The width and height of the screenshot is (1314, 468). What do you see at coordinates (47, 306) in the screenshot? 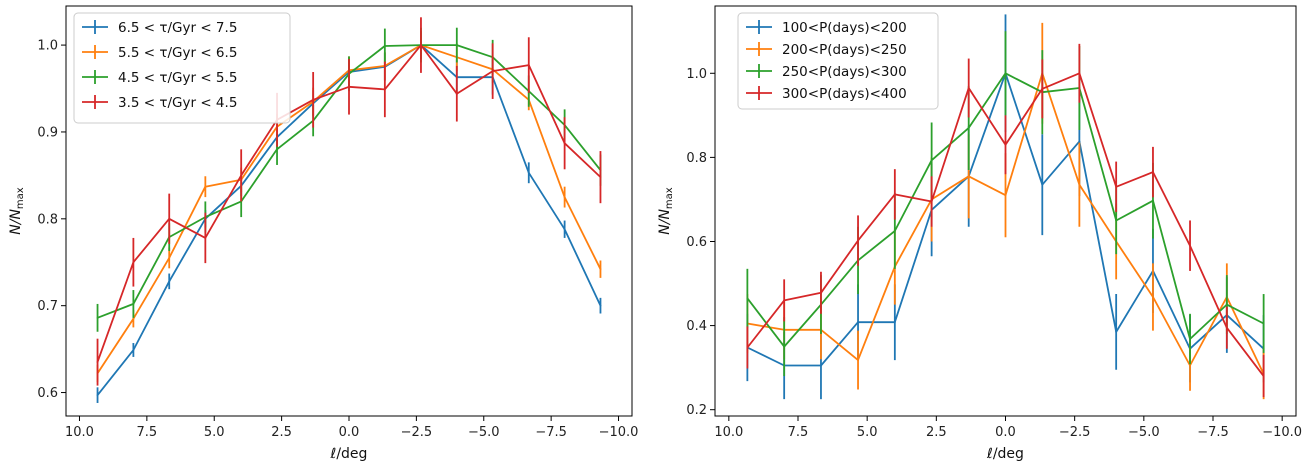
I see `y-tick-label: 0.7` at bounding box center [47, 306].